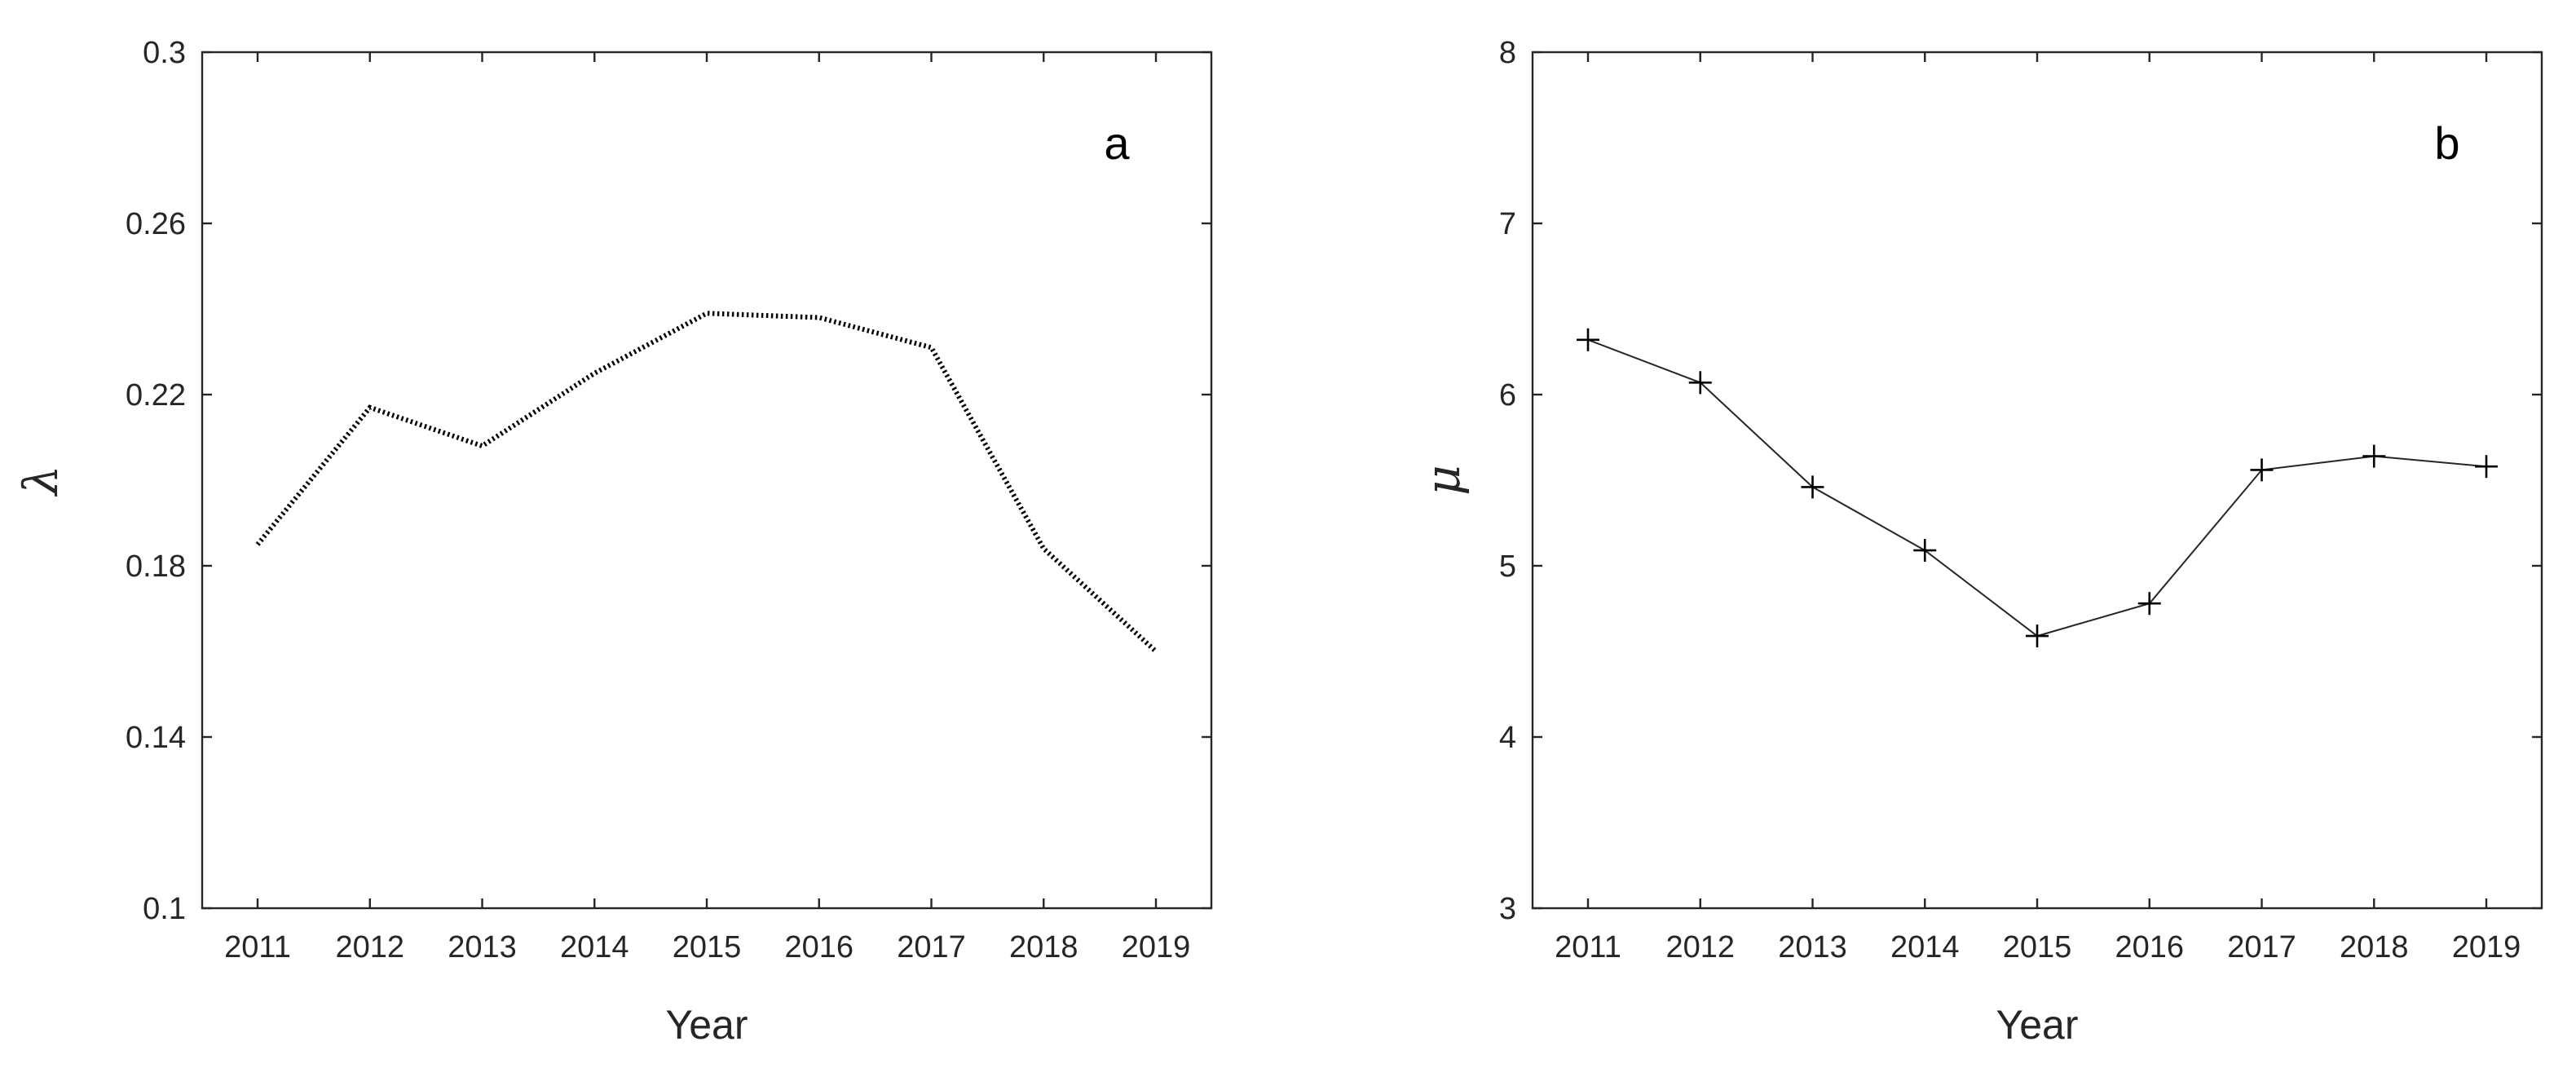  What do you see at coordinates (164, 909) in the screenshot?
I see `y-tick-label-a: 0.1` at bounding box center [164, 909].